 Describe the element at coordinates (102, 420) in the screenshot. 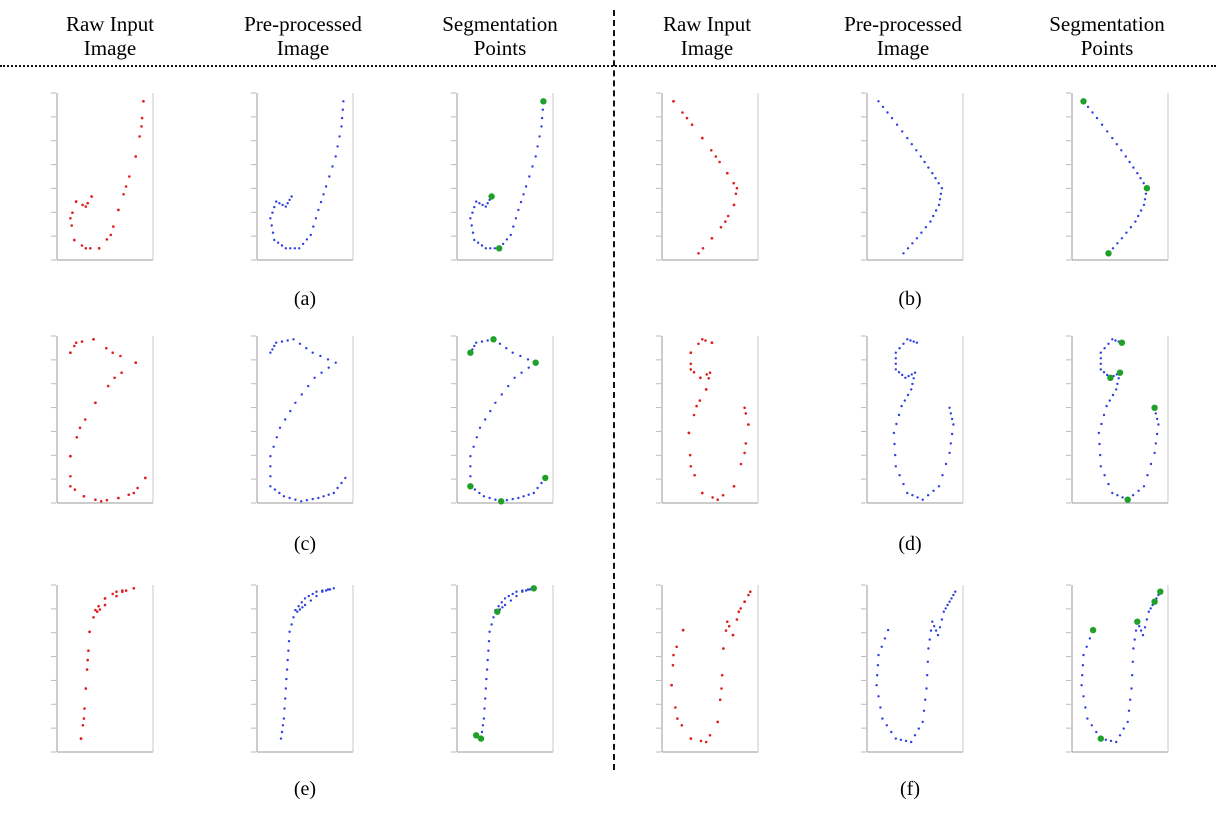

I see `panel-c-raw` at that location.